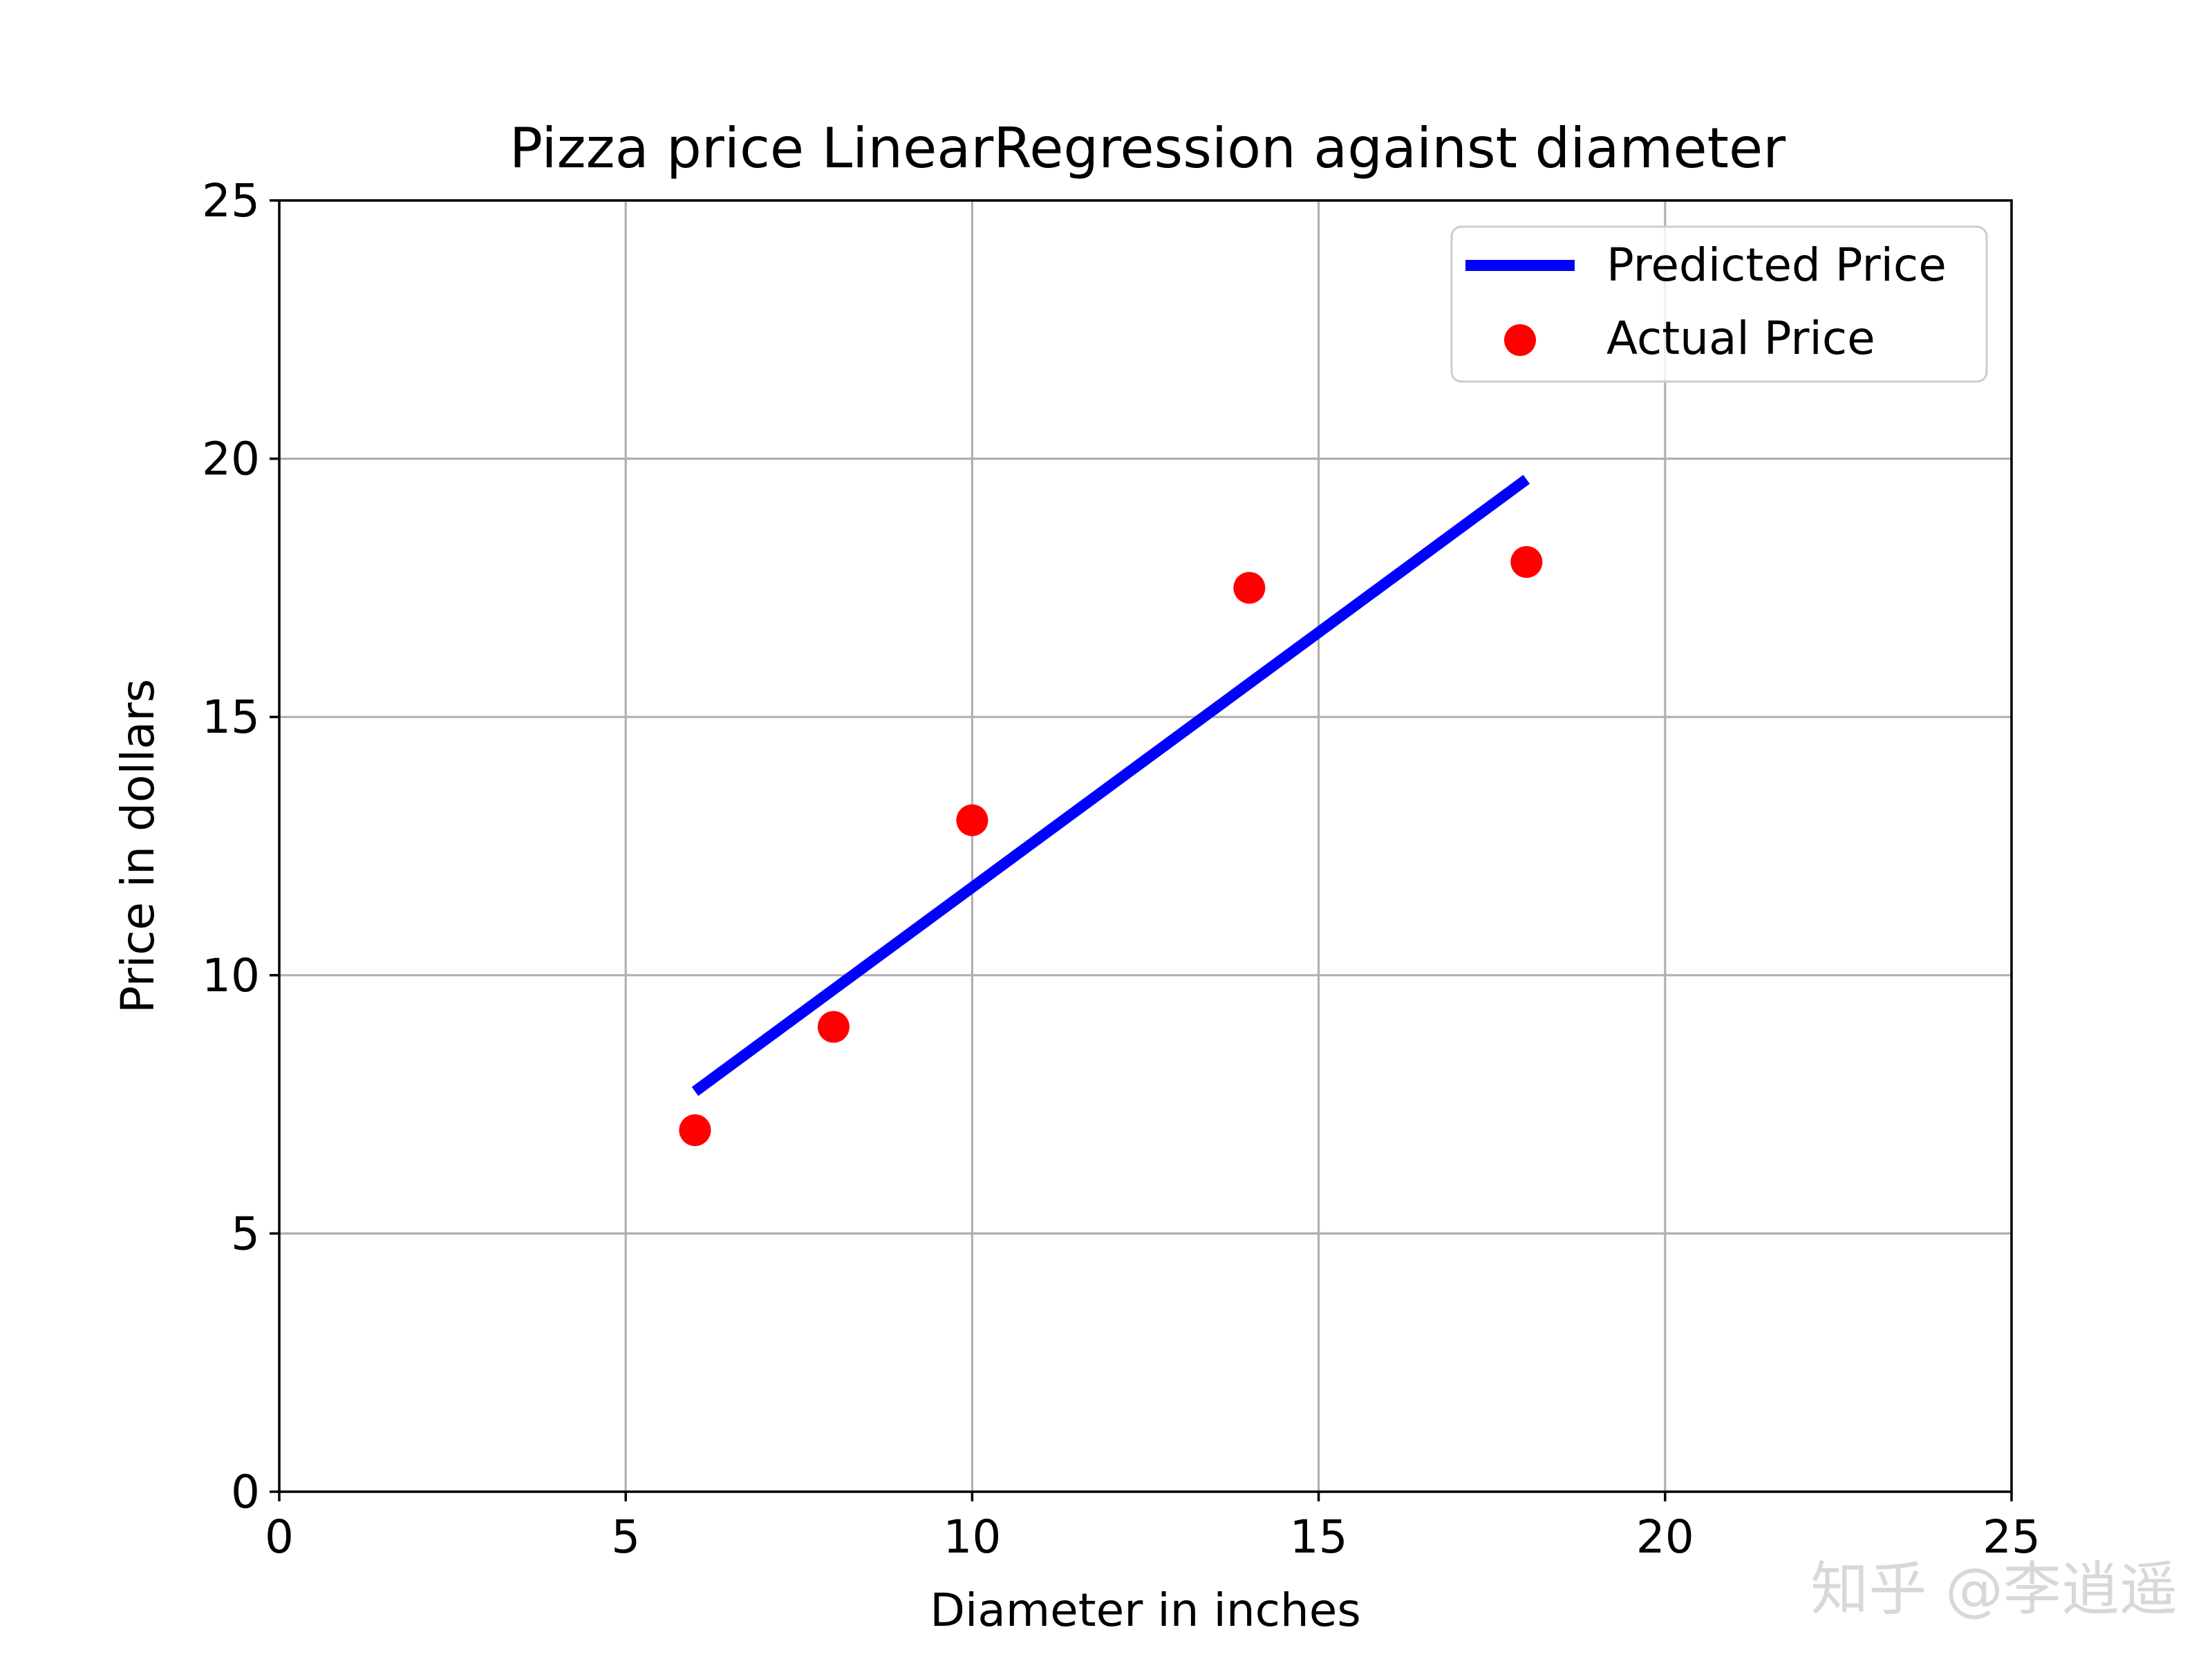 Image resolution: width=2212 pixels, height=1659 pixels. Describe the element at coordinates (1520, 340) in the screenshot. I see `legend-point-swatch` at that location.